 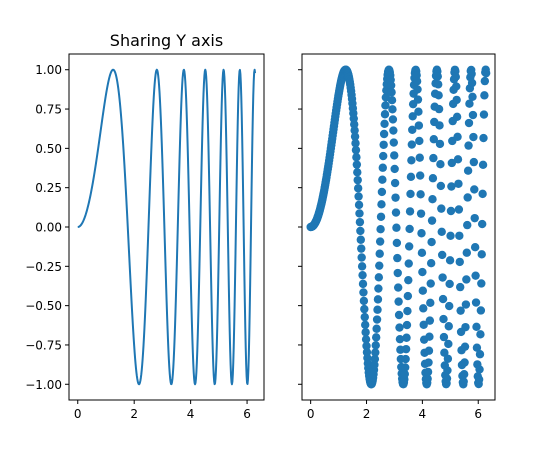 What do you see at coordinates (43, 306) in the screenshot?
I see `y-tick-label: −0.50` at bounding box center [43, 306].